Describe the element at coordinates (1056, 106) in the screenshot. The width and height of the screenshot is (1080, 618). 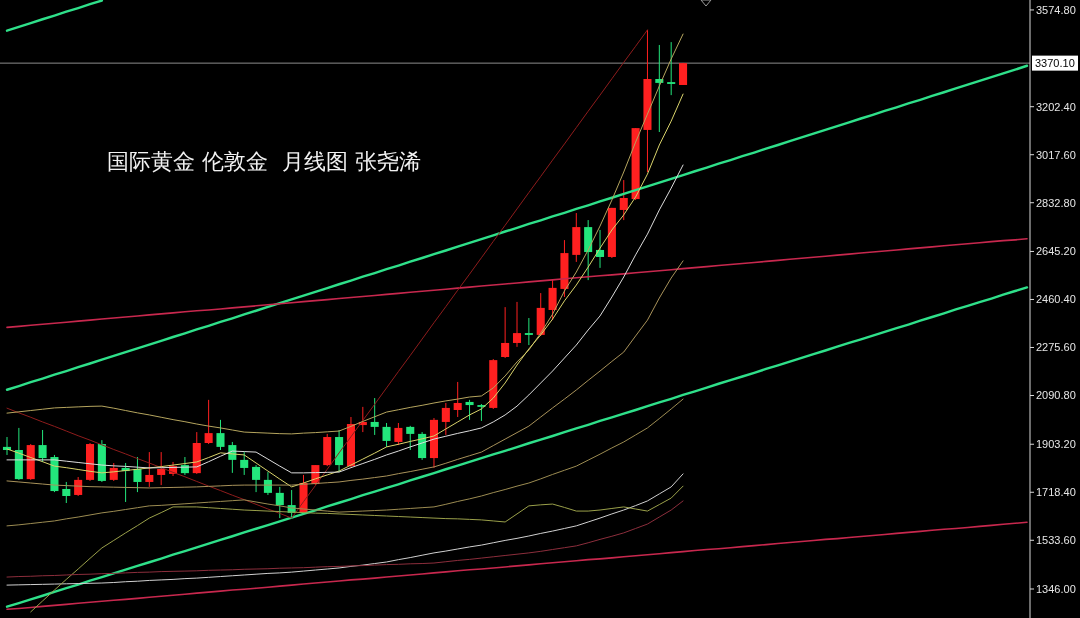
I see `y-tick-label: 3202.40` at that location.